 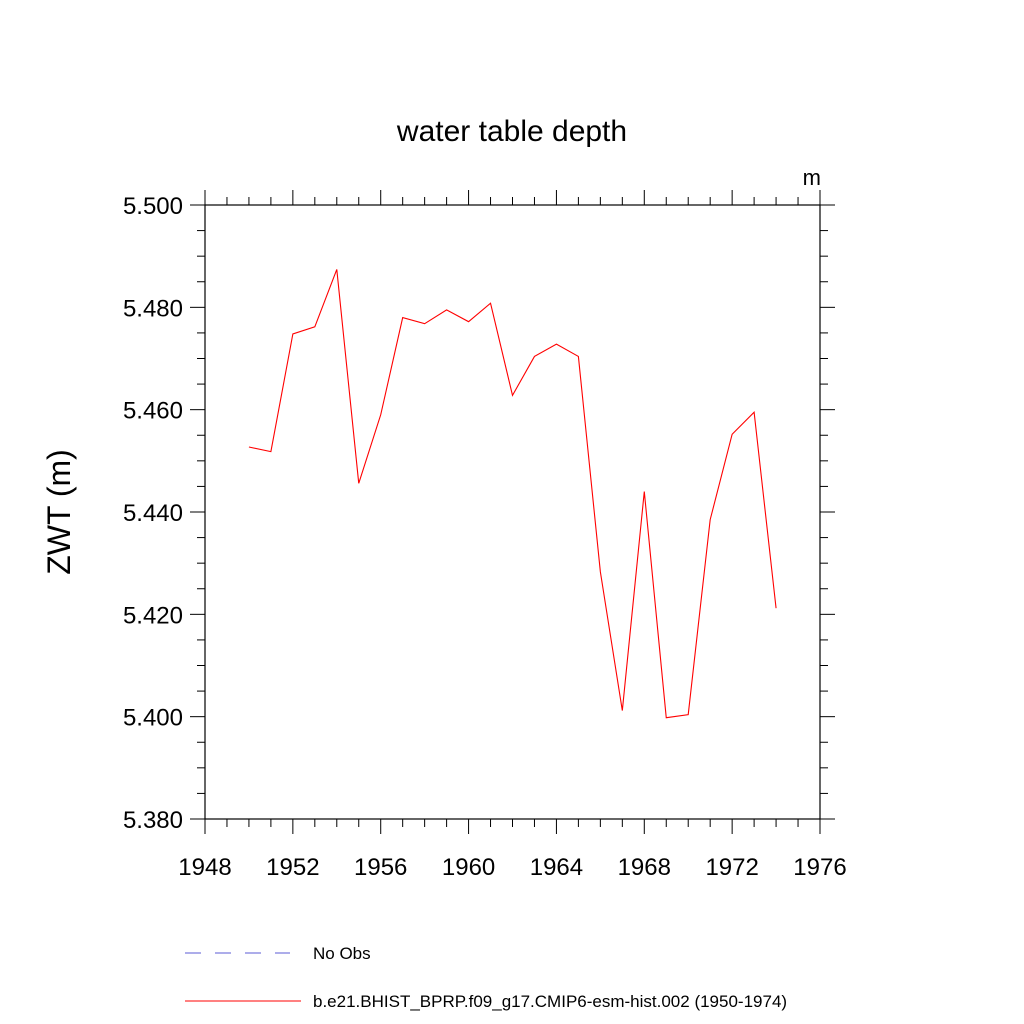 I want to click on chart-title: water table depth, so click(x=511, y=131).